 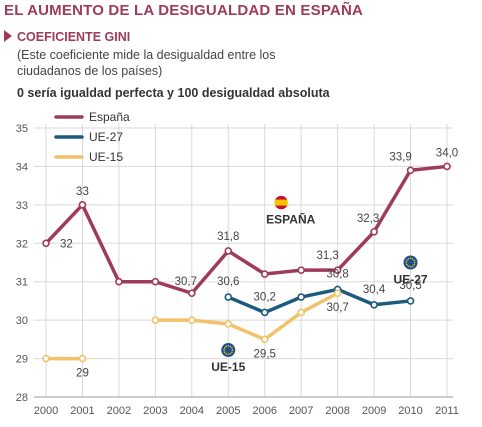 I want to click on data-label-espana: 31,3, so click(x=327, y=256).